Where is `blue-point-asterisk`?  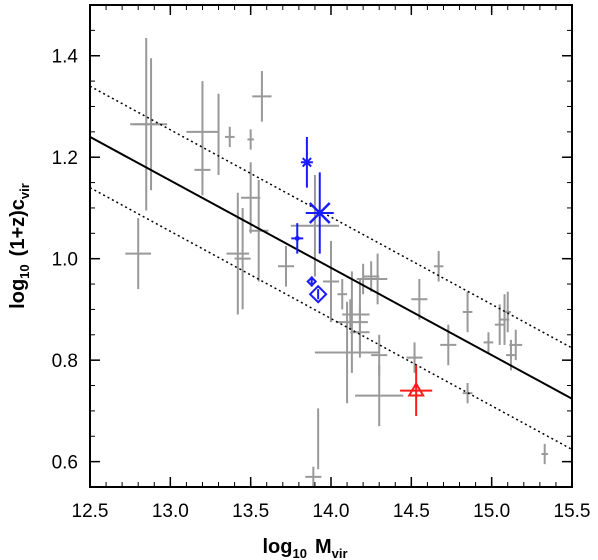
blue-point-asterisk is located at coordinates (306, 162).